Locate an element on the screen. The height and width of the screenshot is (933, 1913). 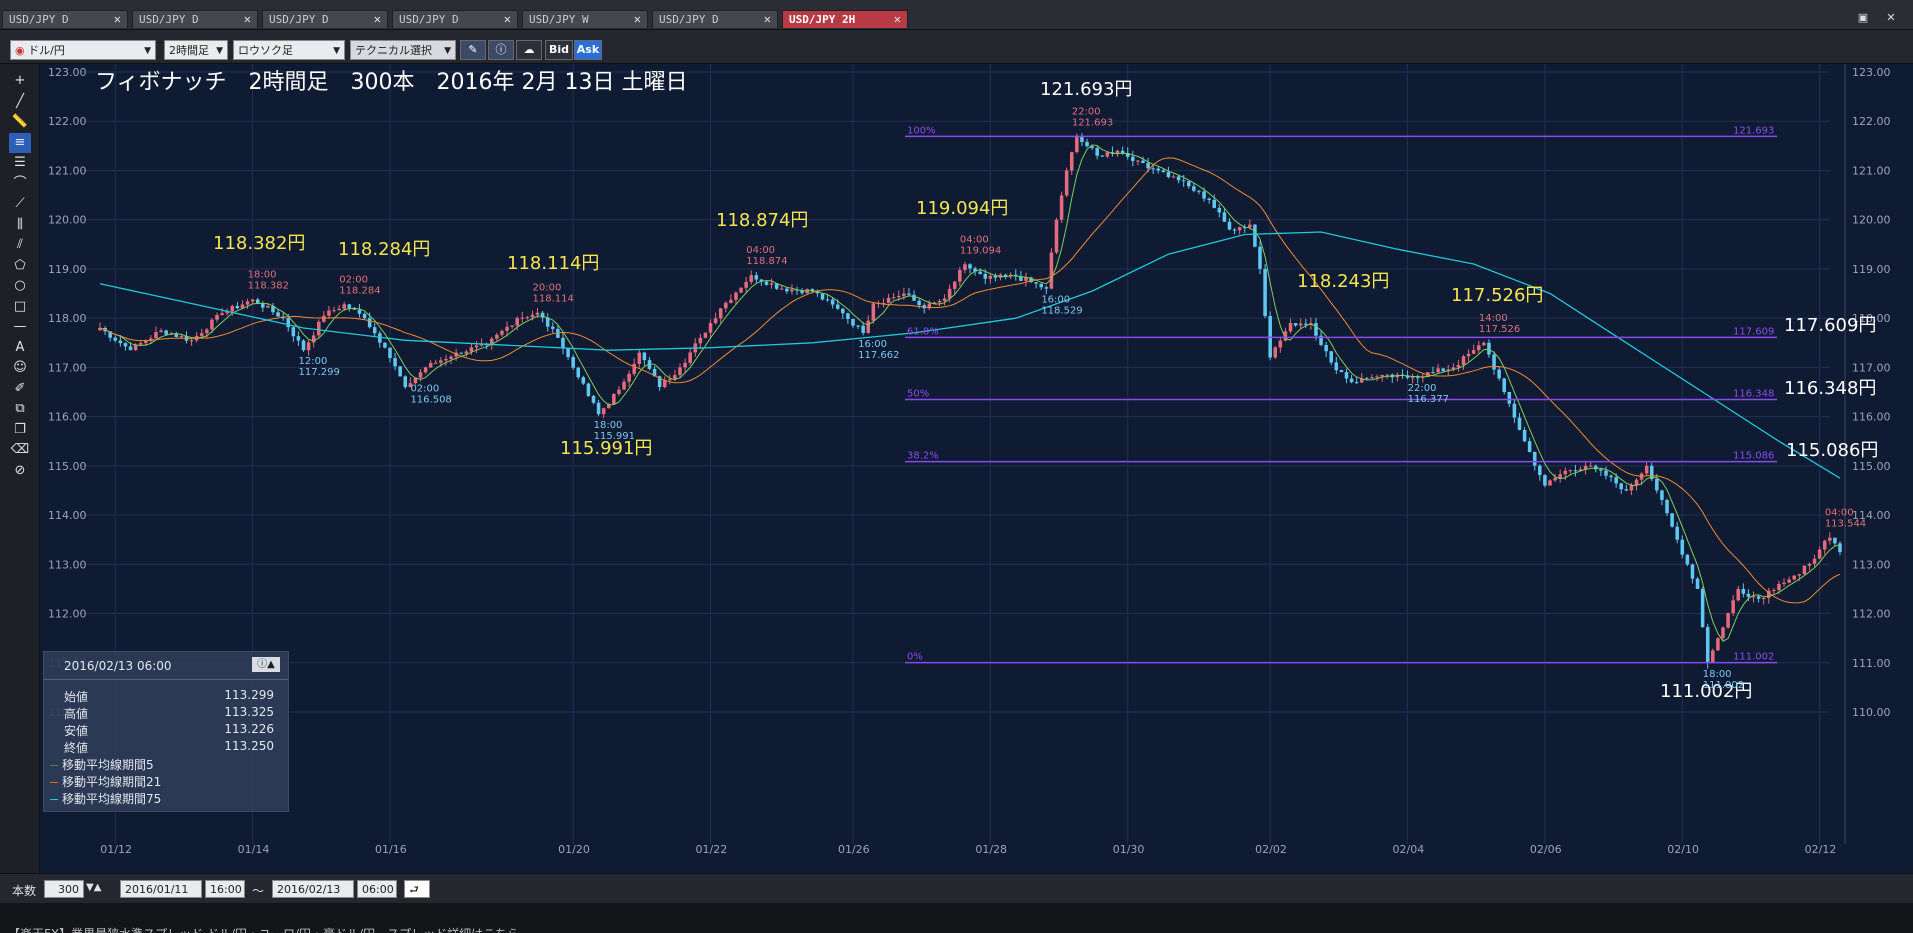
to-date-input: 2016/02/13 is located at coordinates (313, 889).